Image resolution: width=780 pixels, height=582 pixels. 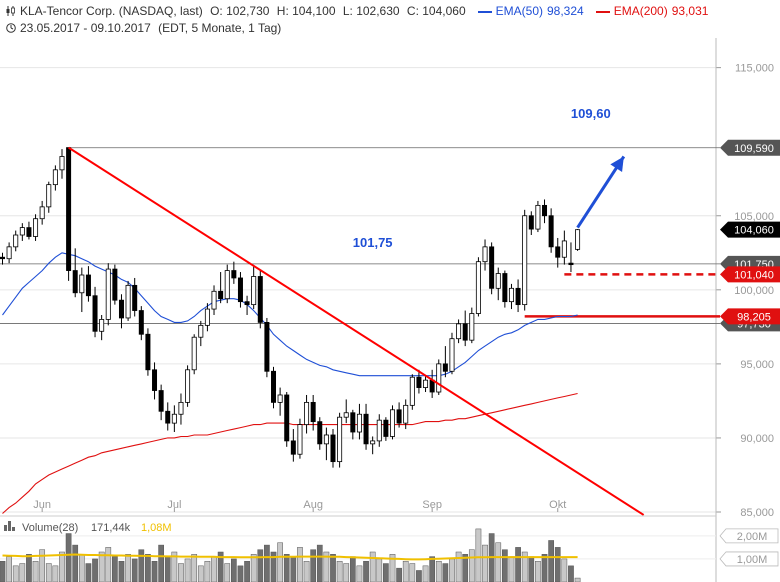 I want to click on volume-tick-box: 1,00M, so click(x=749, y=559).